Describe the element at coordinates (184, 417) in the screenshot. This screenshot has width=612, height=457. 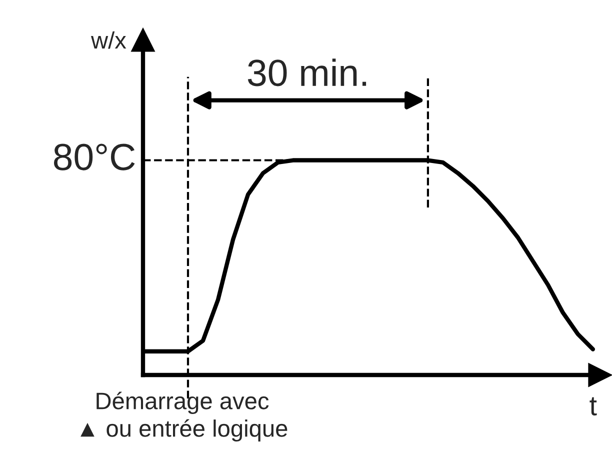
I see `text: Démarrage avec ▲ ou entrée logique` at that location.